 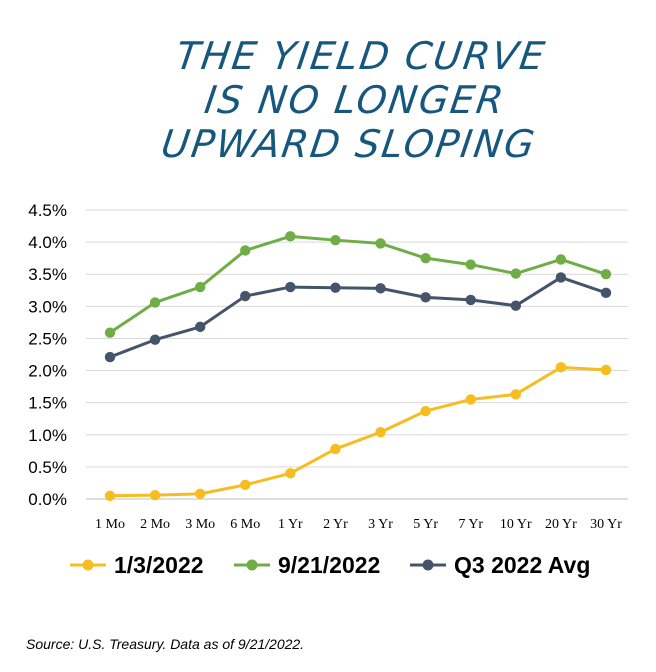 What do you see at coordinates (47, 467) in the screenshot?
I see `y-tick-label: 0.5%` at bounding box center [47, 467].